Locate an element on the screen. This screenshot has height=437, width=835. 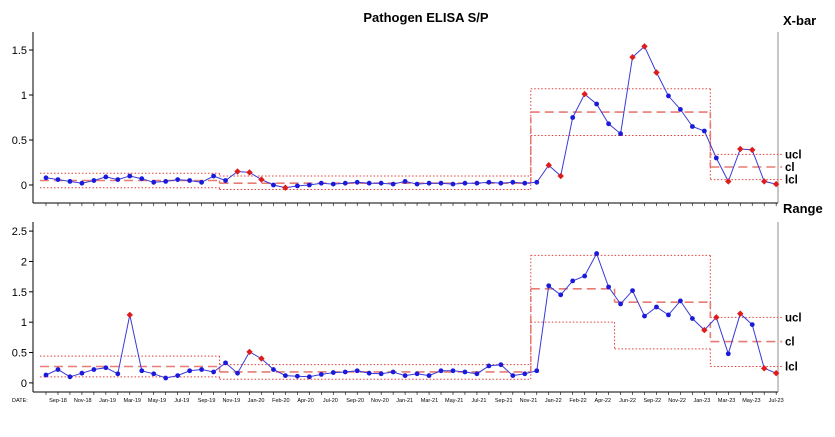
x-date-label: Mar-19 is located at coordinates (132, 401).